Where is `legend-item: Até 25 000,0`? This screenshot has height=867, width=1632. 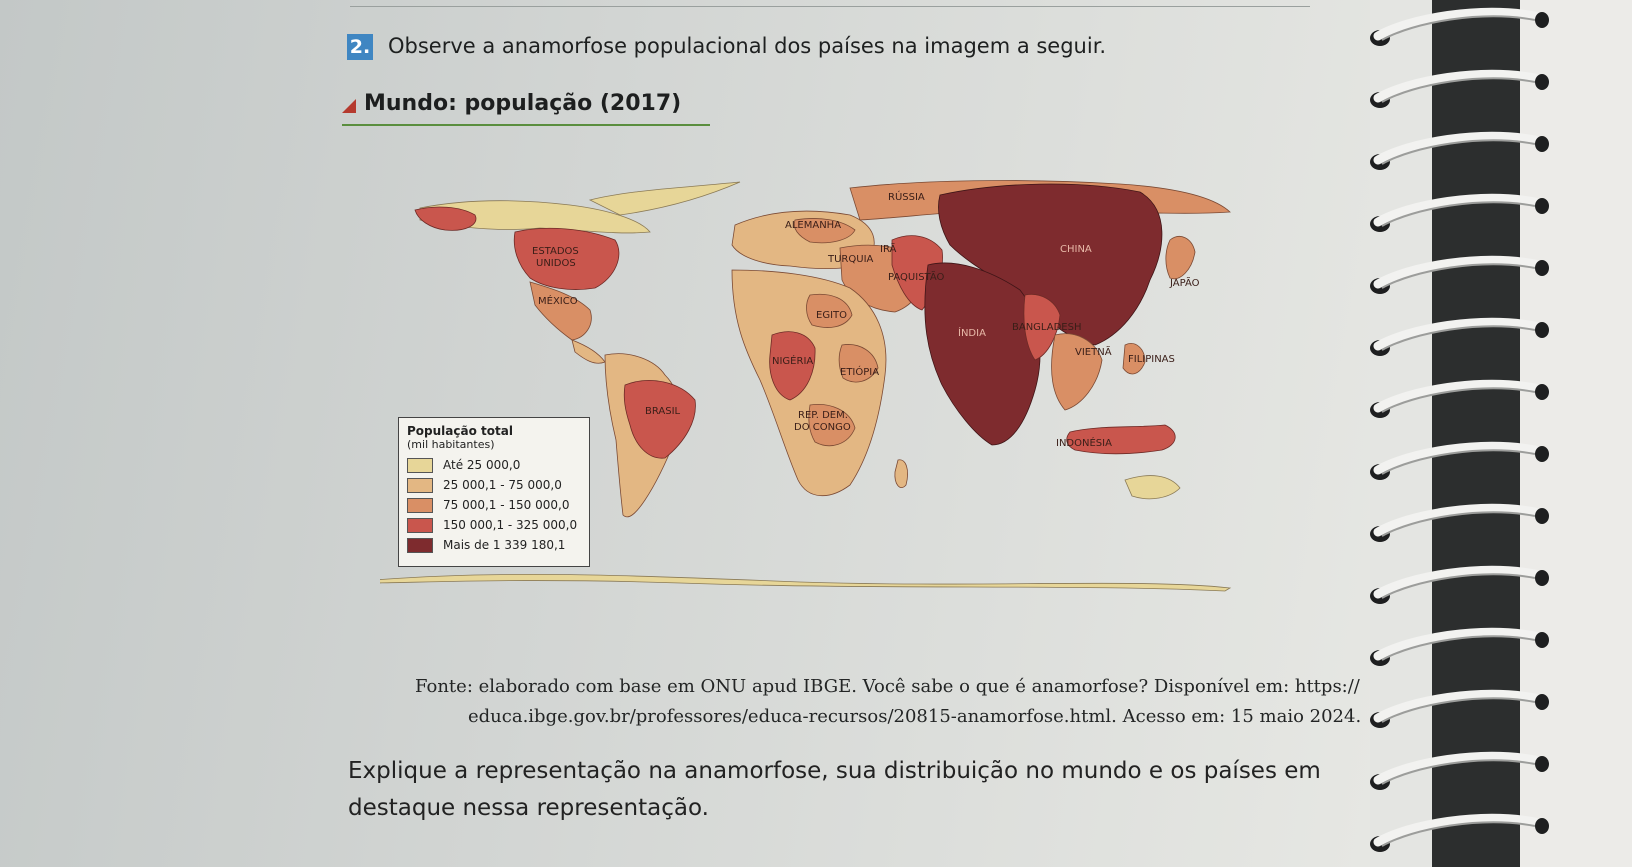
legend-item: Até 25 000,0 is located at coordinates (494, 465).